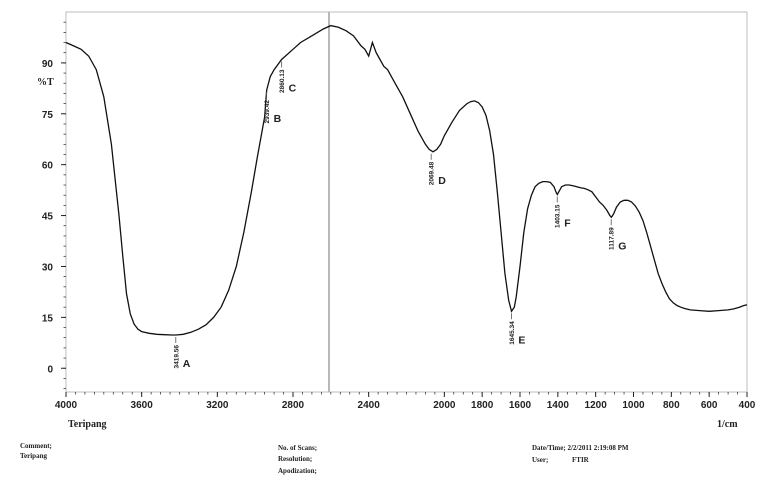  What do you see at coordinates (612, 238) in the screenshot?
I see `peak-wavenumber-label: 1117.89` at bounding box center [612, 238].